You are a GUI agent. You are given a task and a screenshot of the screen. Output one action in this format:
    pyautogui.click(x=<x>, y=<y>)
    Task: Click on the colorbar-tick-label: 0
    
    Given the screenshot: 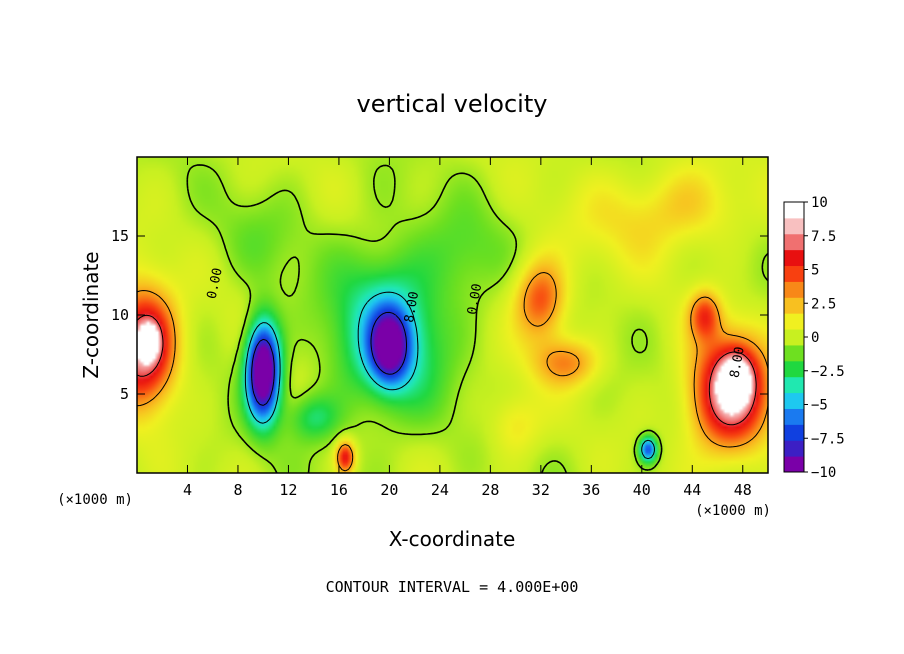 What is the action you would take?
    pyautogui.click(x=815, y=338)
    